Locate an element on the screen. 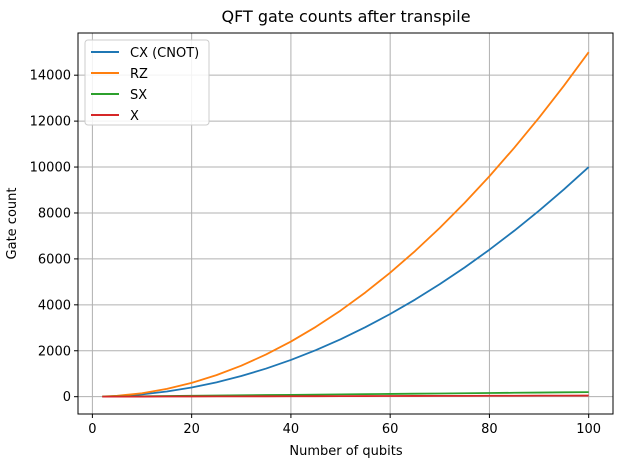  y-axis-label: Gate count is located at coordinates (12, 224).